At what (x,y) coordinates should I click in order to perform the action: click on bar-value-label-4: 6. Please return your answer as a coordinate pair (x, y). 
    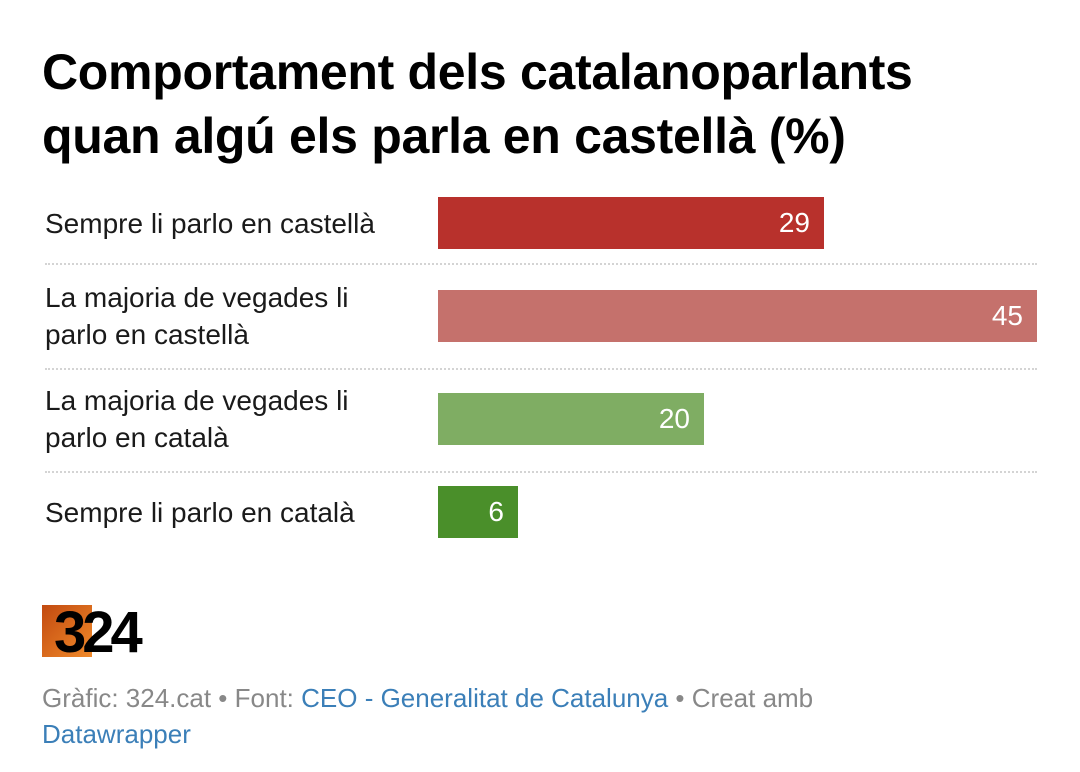
    Looking at the image, I should click on (496, 511).